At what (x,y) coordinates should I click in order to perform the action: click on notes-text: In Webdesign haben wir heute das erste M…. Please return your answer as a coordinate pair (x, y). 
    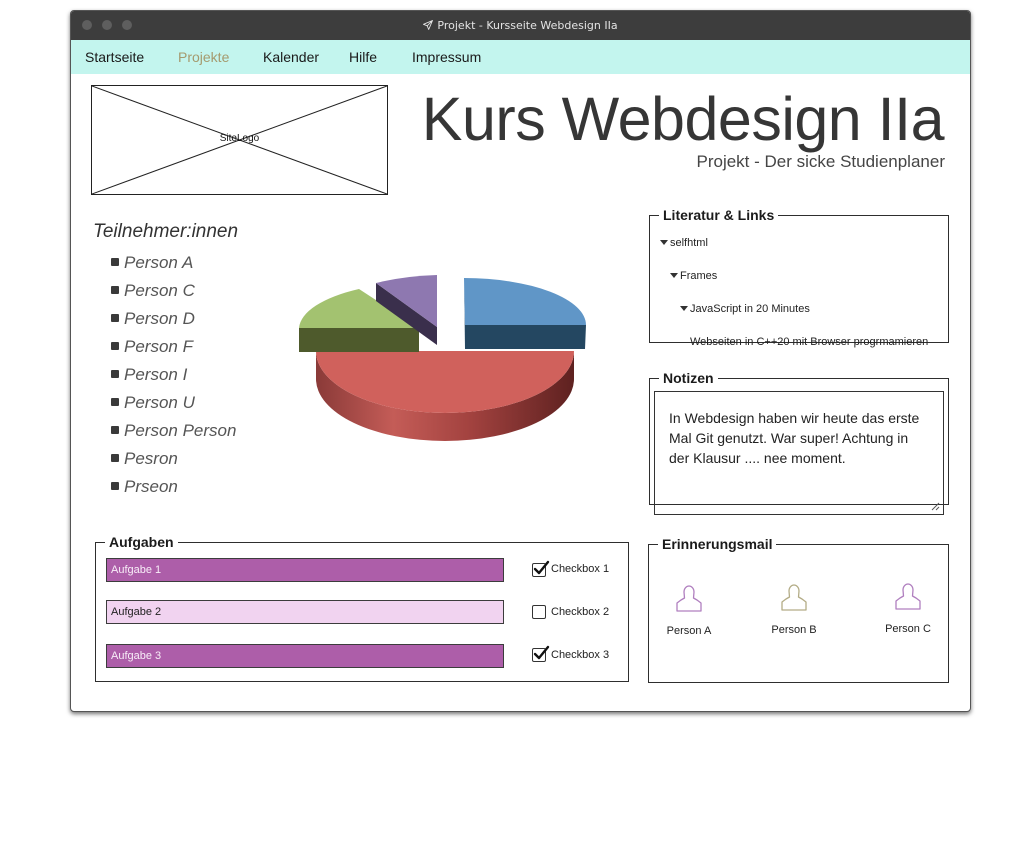
    Looking at the image, I should click on (794, 438).